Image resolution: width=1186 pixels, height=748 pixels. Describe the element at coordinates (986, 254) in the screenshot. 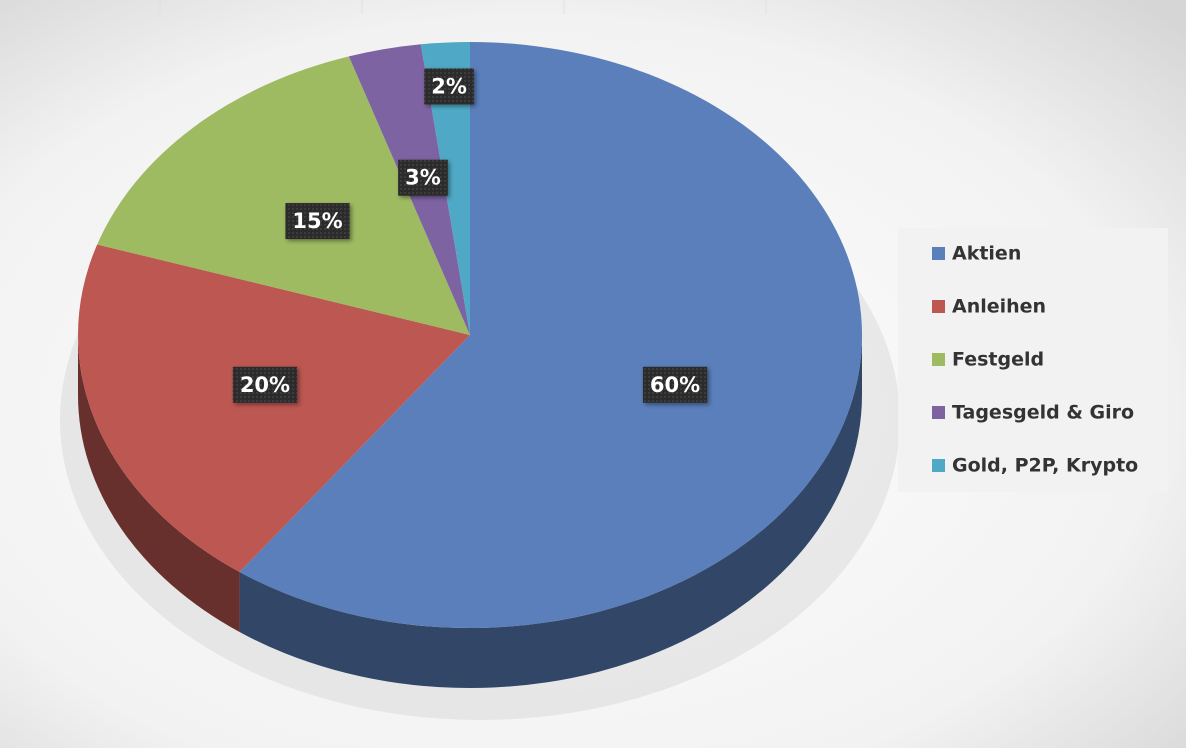

I see `legend-label: Aktien` at that location.